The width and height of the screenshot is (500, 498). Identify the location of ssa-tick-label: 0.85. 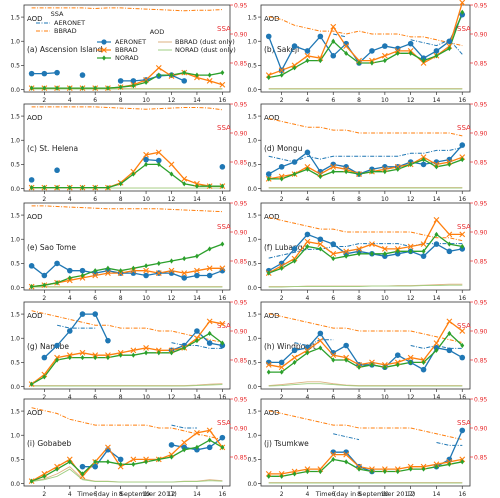
(481, 360).